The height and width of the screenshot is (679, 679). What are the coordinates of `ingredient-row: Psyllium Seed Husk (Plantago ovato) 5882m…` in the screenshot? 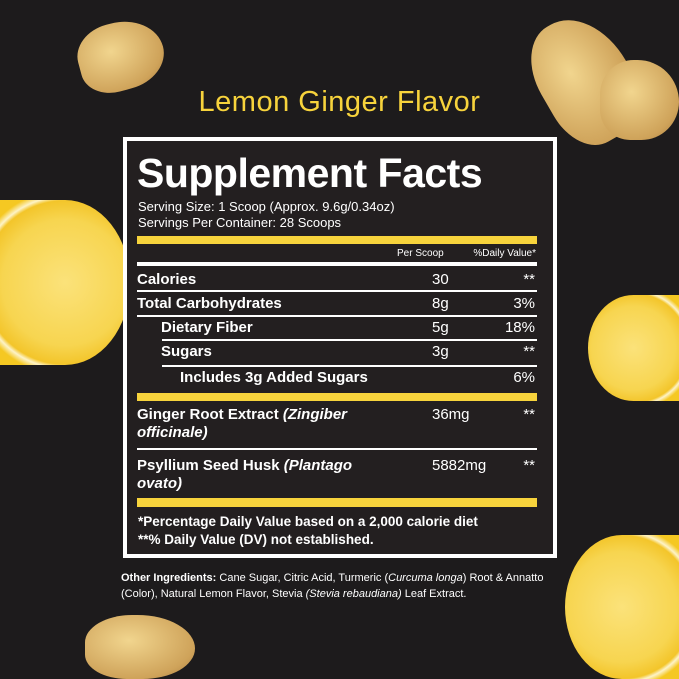 It's located at (336, 474).